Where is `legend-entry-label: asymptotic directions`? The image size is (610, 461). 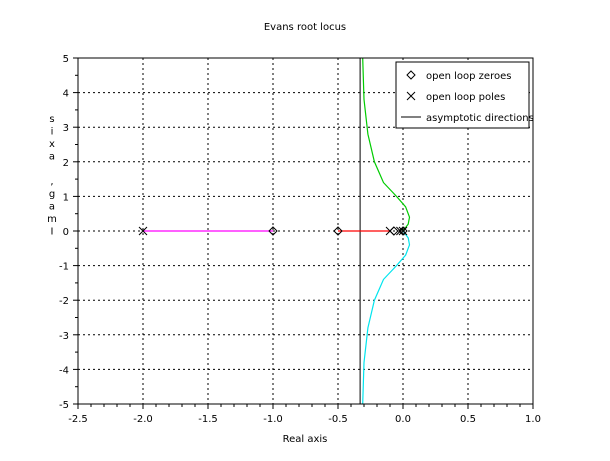
legend-entry-label: asymptotic directions is located at coordinates (480, 118).